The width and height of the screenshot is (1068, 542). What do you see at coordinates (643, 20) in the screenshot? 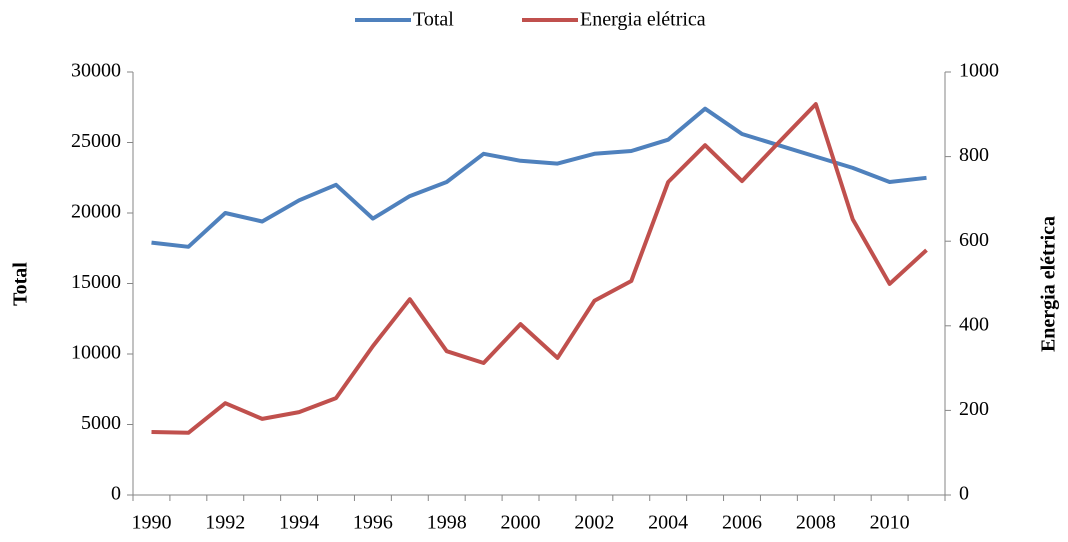
I see `legend-label: Energia elétrica` at bounding box center [643, 20].